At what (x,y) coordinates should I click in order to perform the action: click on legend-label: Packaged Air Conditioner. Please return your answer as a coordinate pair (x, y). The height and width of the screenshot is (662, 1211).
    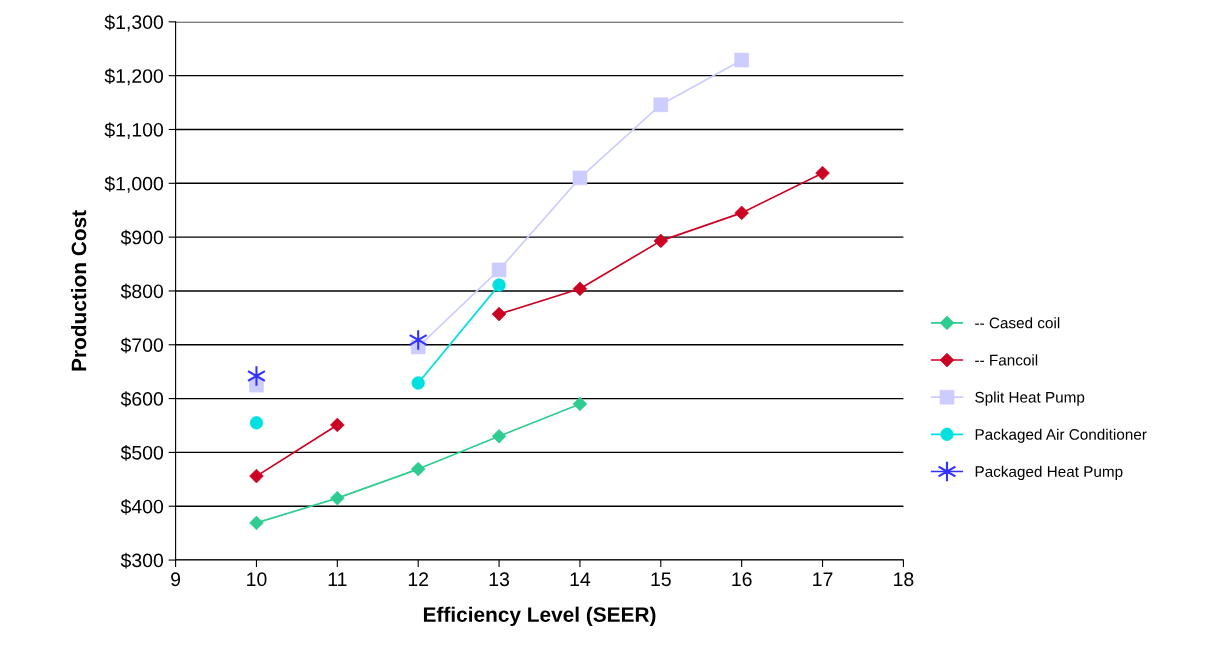
    Looking at the image, I should click on (1061, 435).